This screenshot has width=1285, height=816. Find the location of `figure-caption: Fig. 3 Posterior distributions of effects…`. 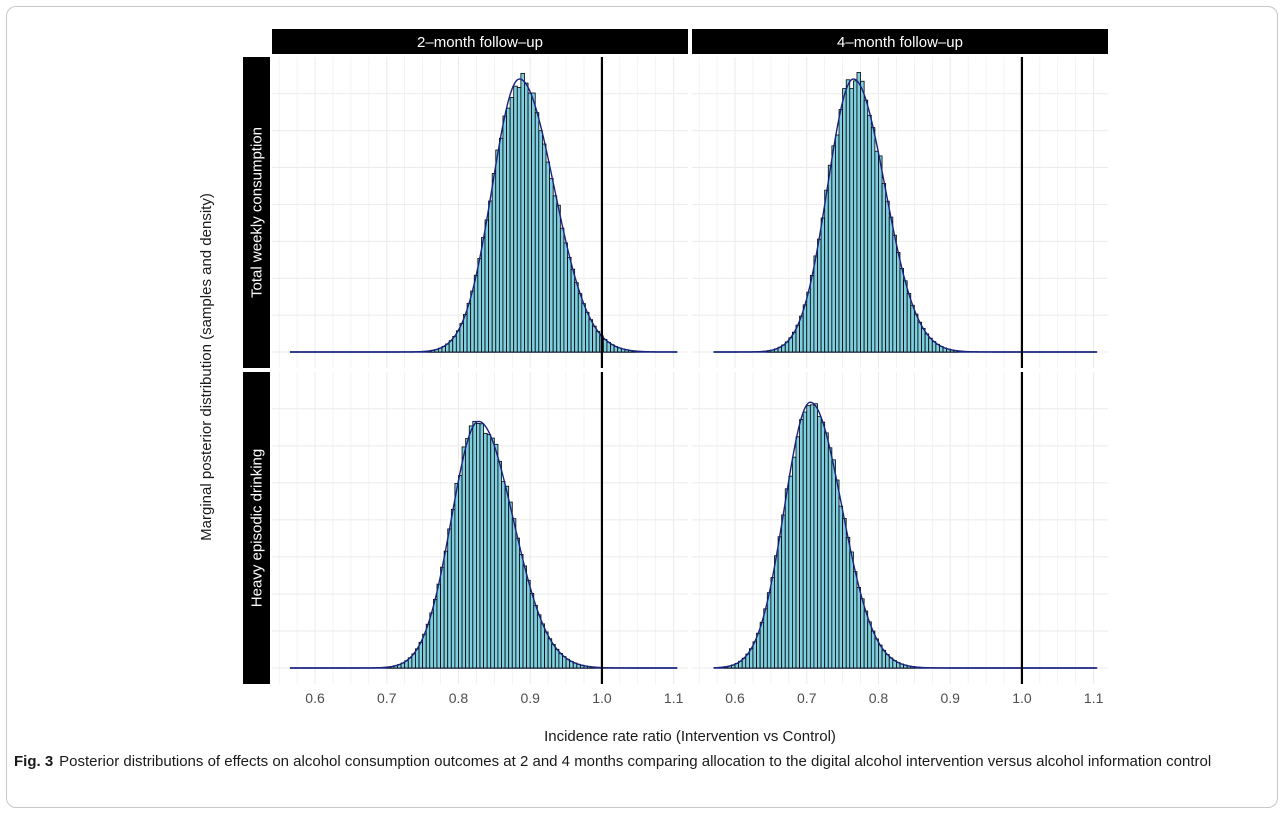

figure-caption: Fig. 3 Posterior distributions of effects… is located at coordinates (639, 762).